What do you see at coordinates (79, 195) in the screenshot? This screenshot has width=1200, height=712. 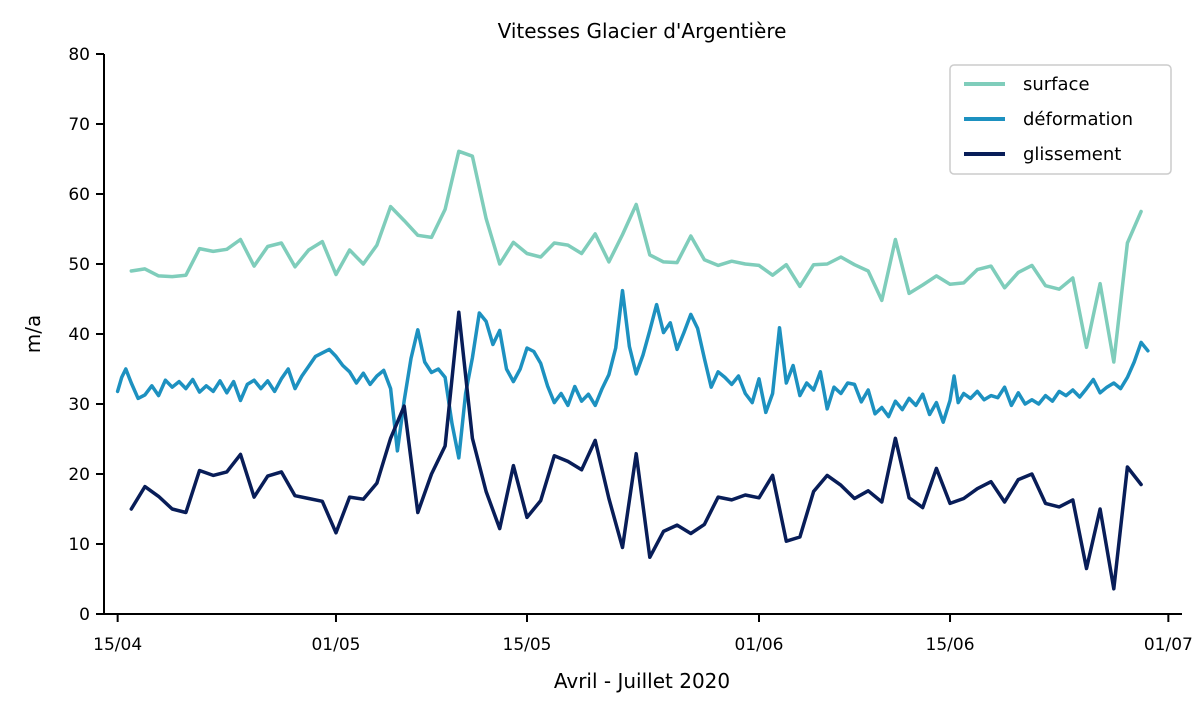 I see `y-tick-label: 60` at bounding box center [79, 195].